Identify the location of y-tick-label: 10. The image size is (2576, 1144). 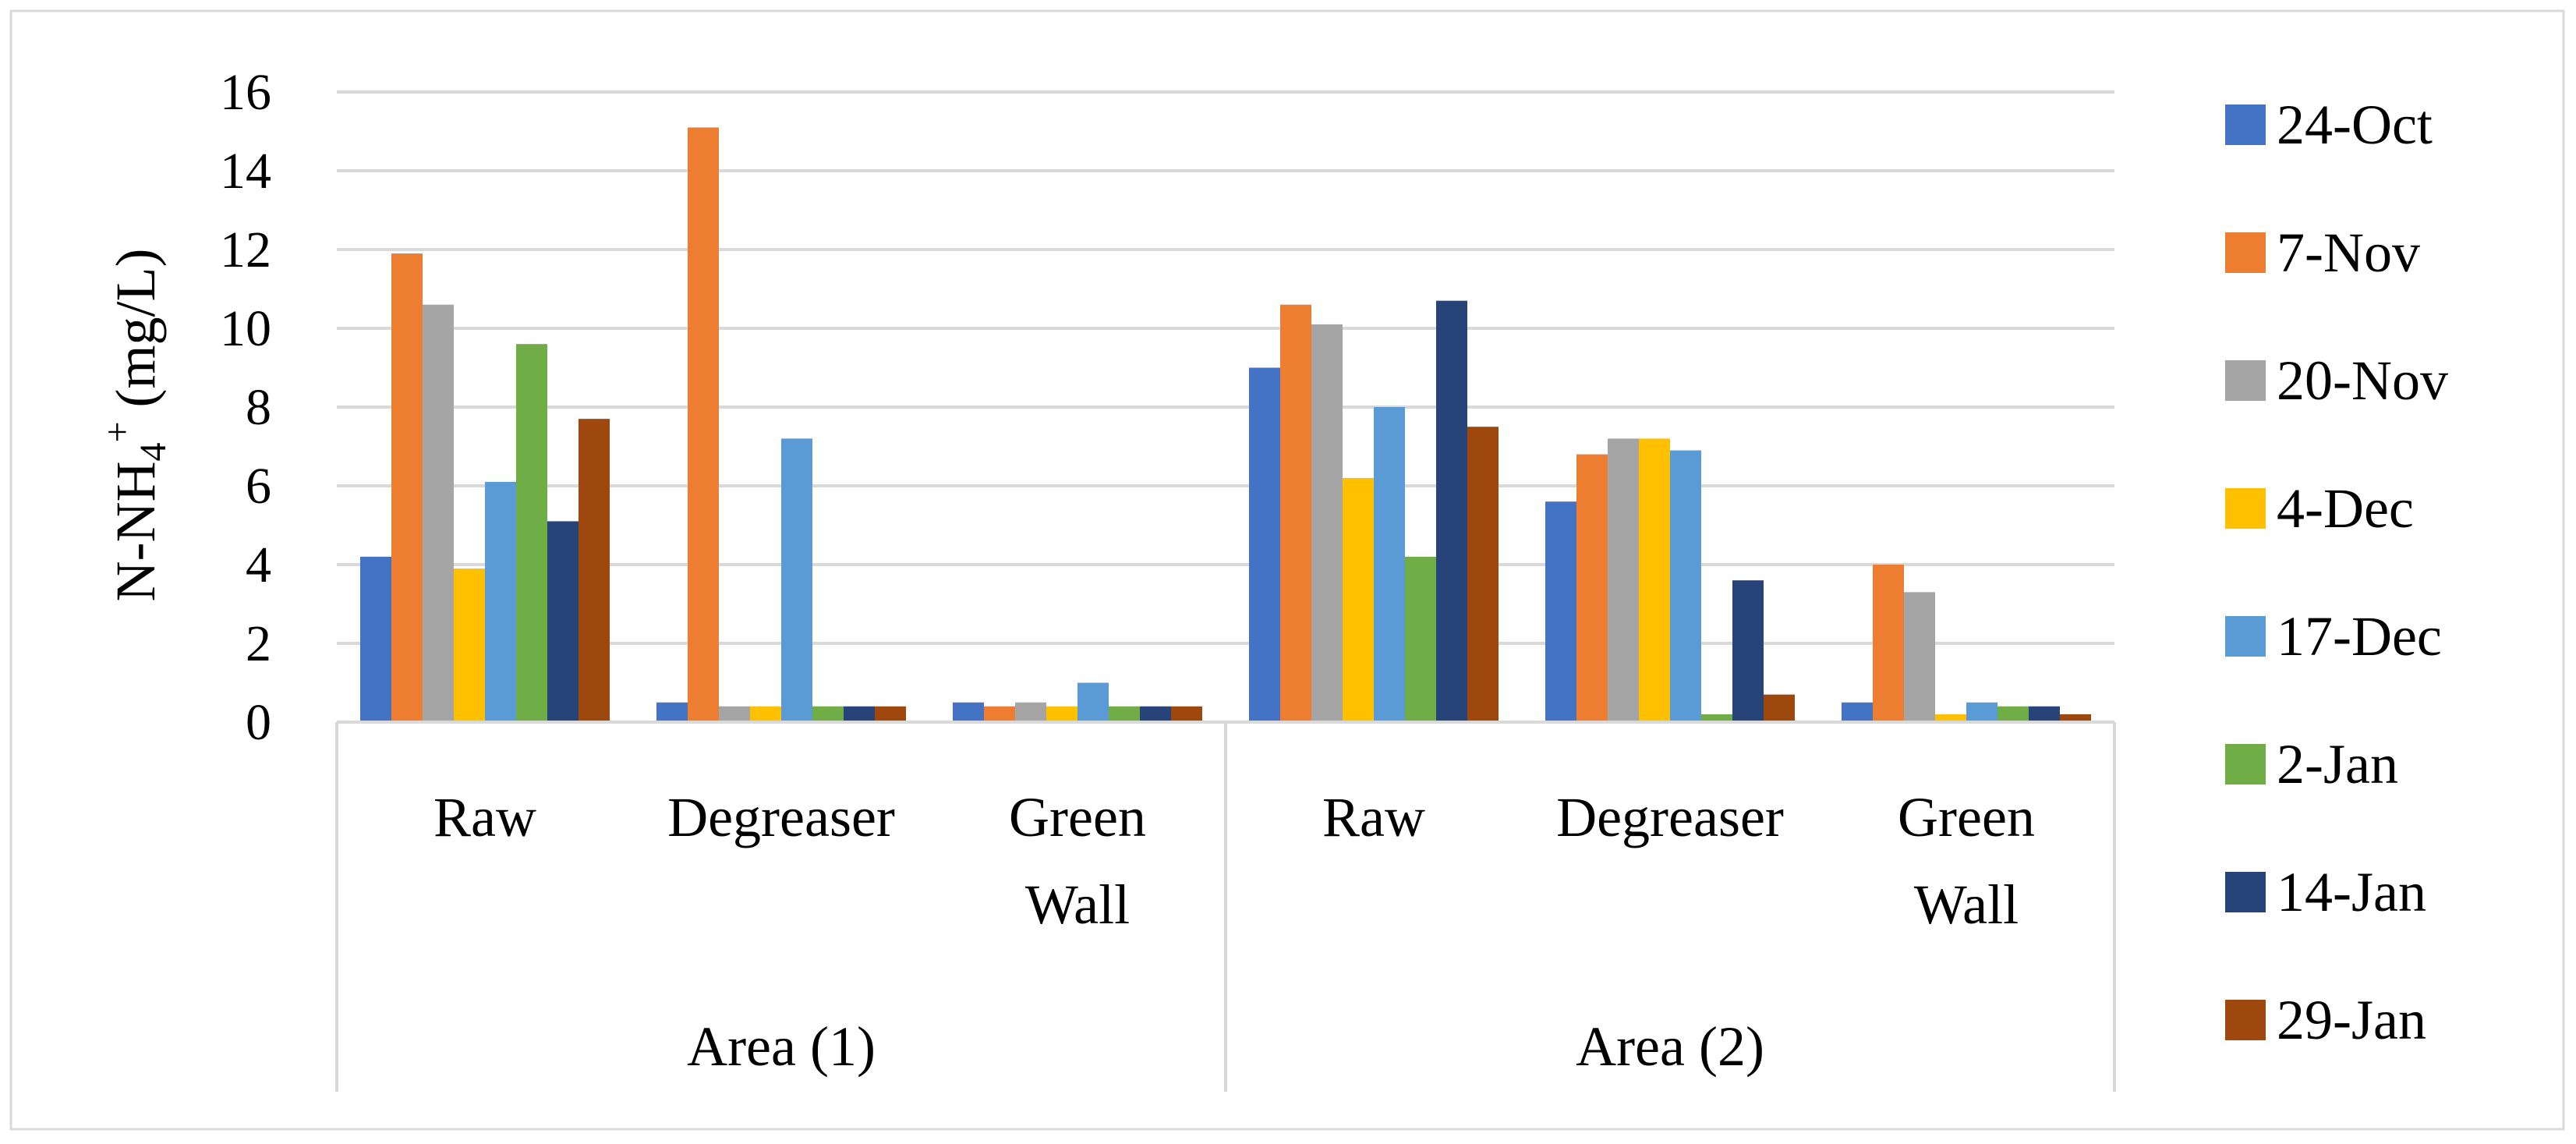
(245, 328).